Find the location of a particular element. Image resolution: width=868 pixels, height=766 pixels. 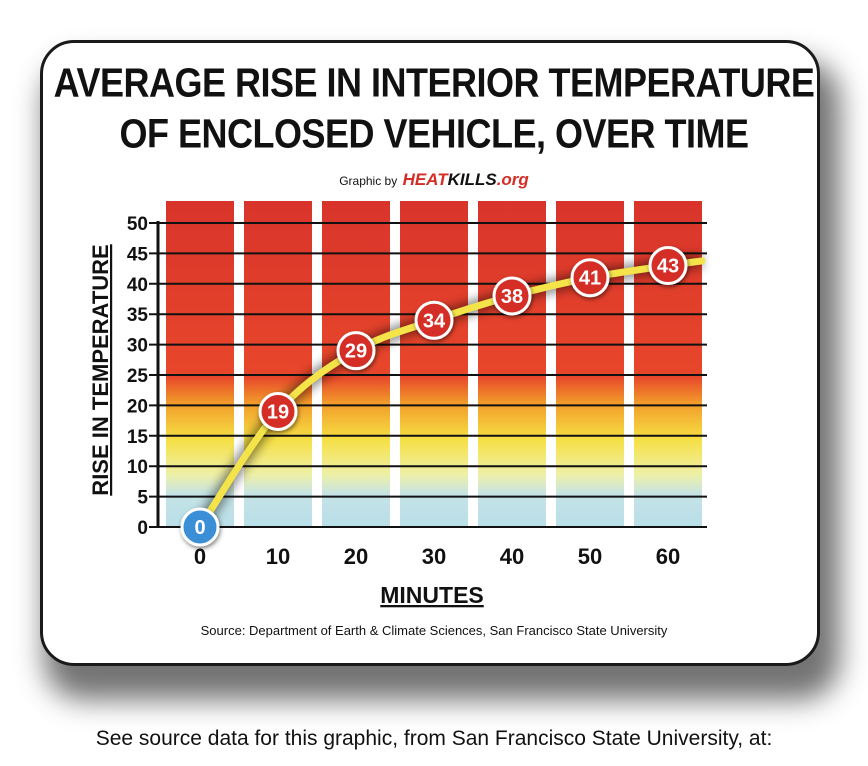

y-tick-label: 45 is located at coordinates (138, 254).